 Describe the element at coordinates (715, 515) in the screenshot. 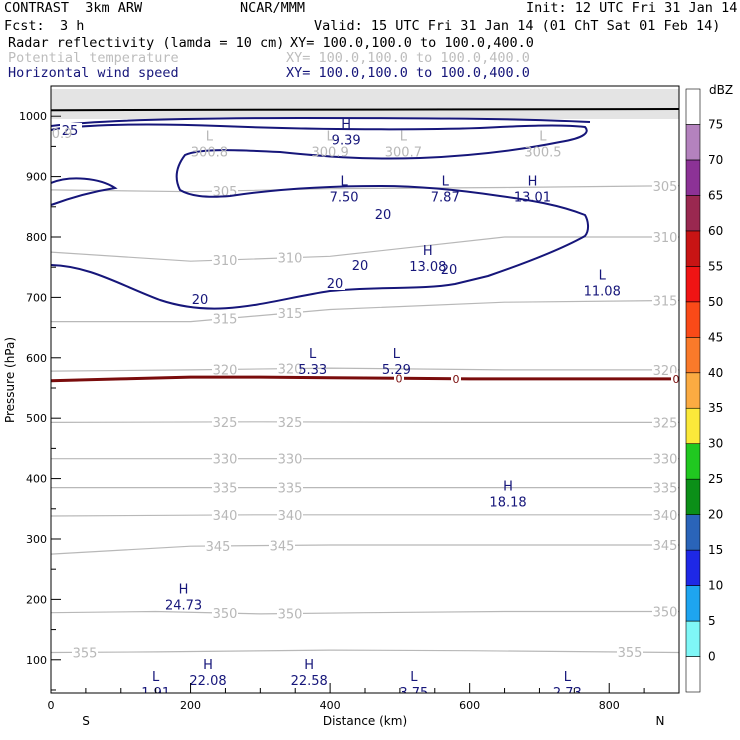

I see `colorbar-level-label: 20` at that location.